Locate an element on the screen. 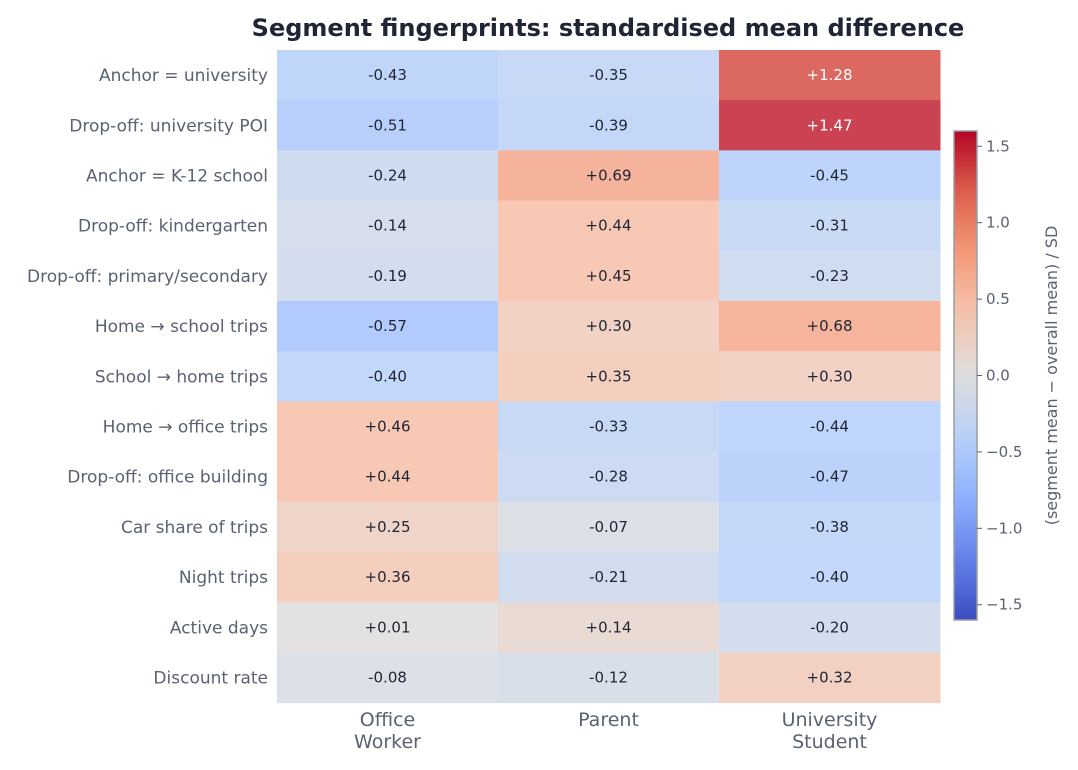 Image resolution: width=1078 pixels, height=770 pixels. cell-value-label: +0.68 is located at coordinates (830, 326).